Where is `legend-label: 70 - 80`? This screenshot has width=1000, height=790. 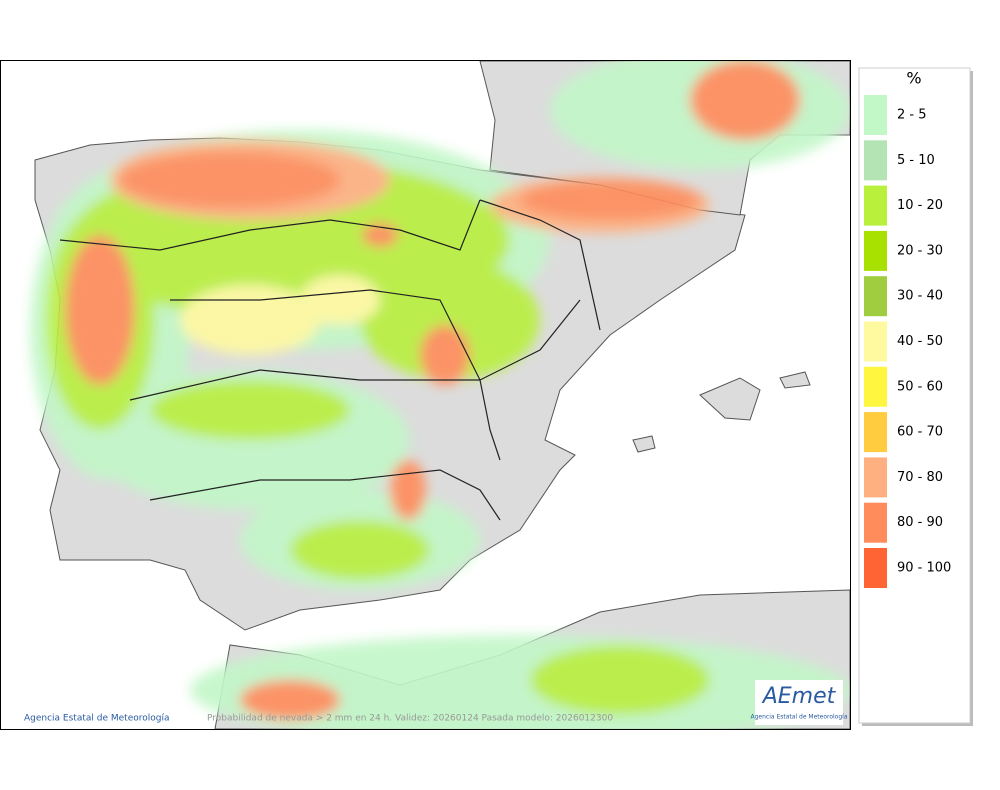
legend-label: 70 - 80 is located at coordinates (920, 477).